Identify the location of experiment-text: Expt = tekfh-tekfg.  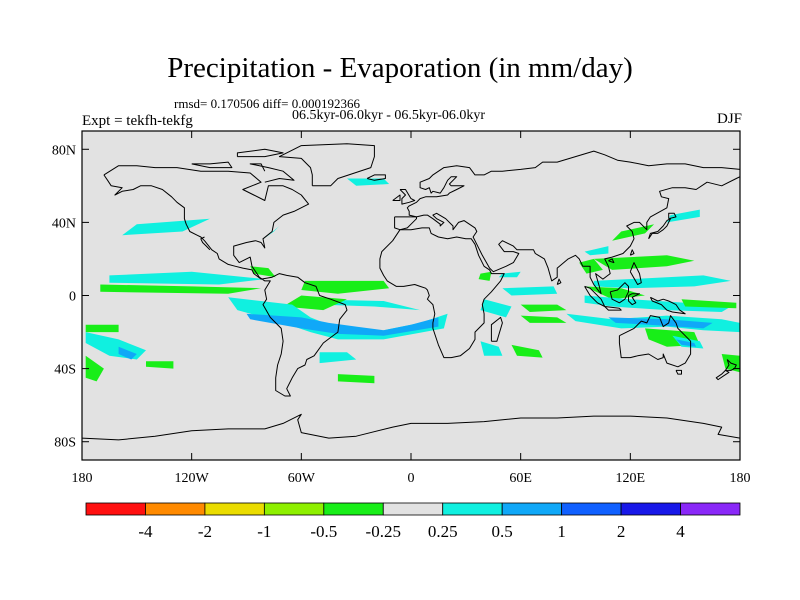
(137, 121).